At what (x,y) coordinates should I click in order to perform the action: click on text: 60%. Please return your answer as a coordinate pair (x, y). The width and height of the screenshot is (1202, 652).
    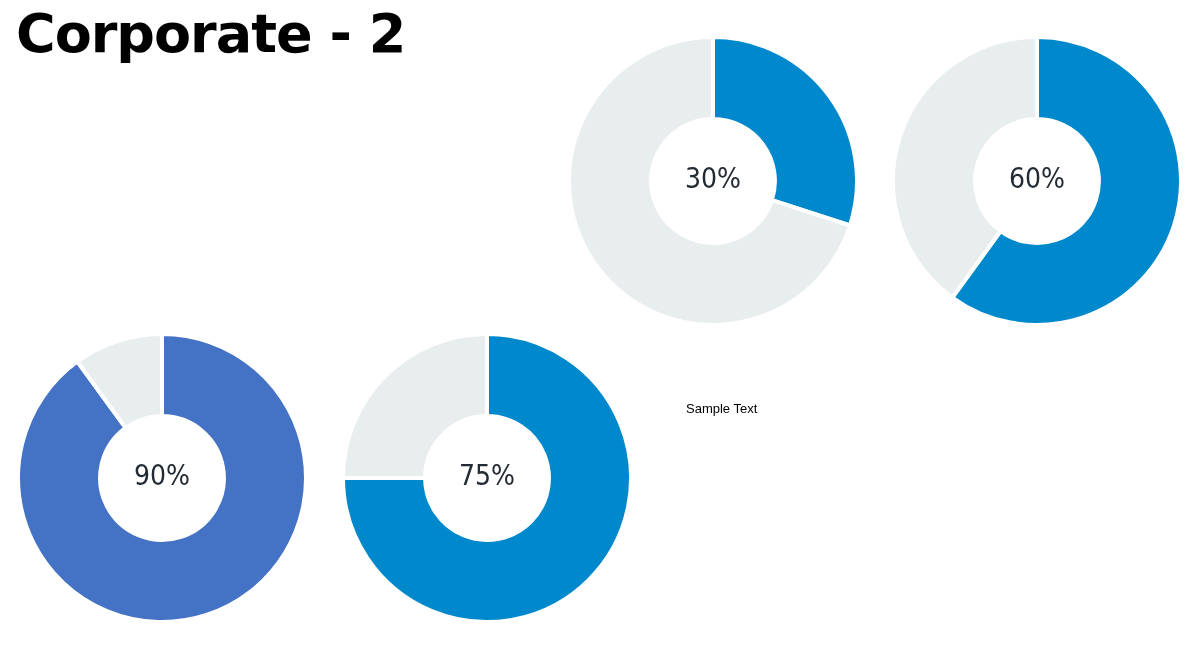
    Looking at the image, I should click on (1037, 179).